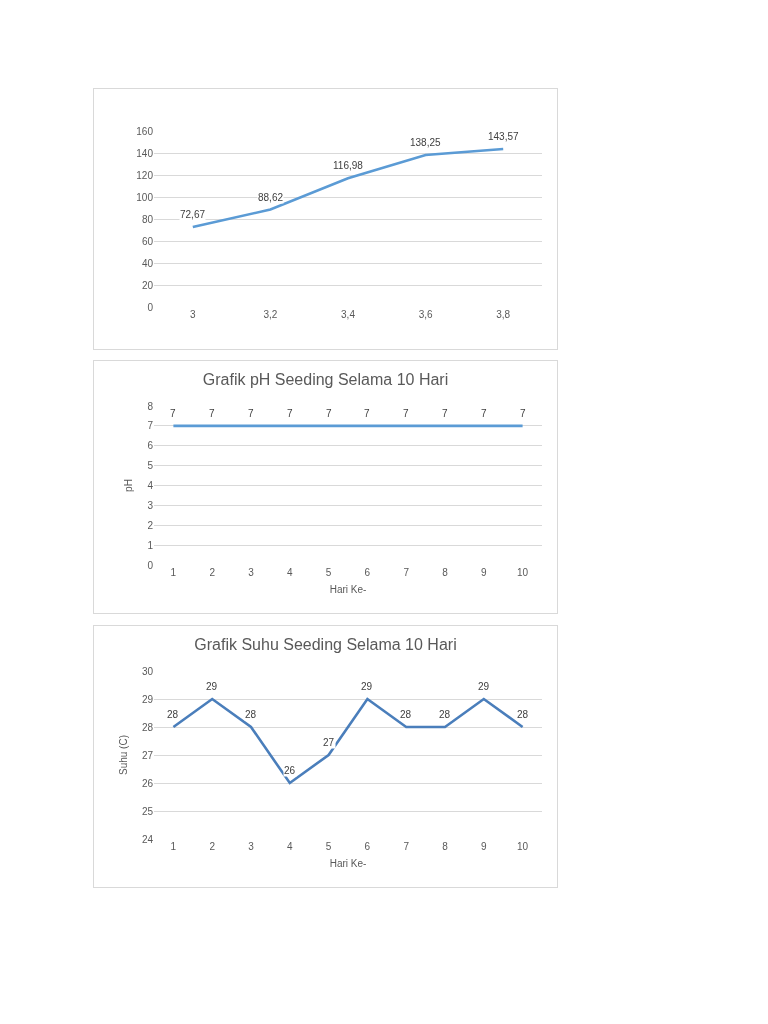  I want to click on y-tick-label: 25, so click(147, 811).